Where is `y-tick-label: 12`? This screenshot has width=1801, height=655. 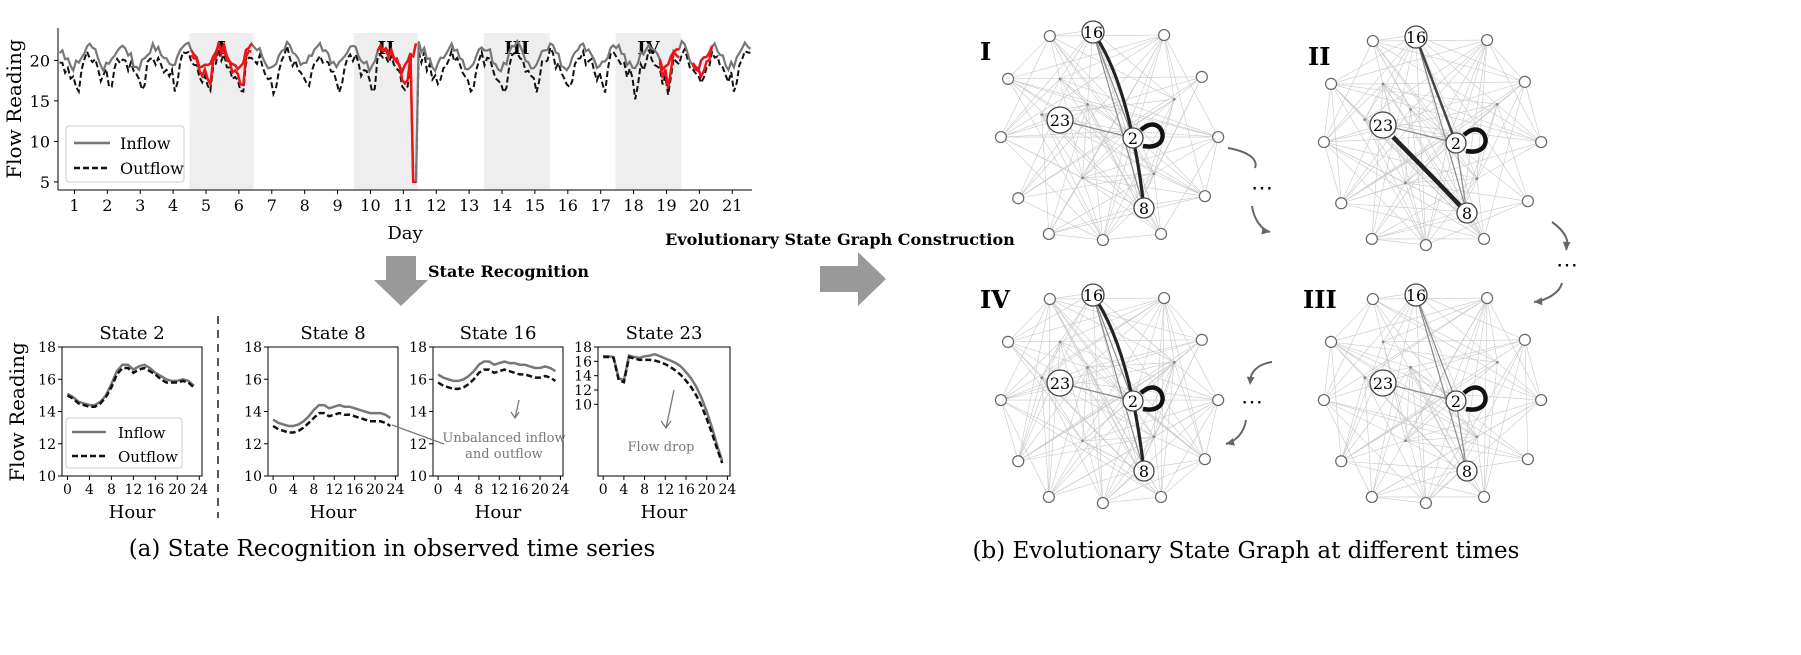 y-tick-label: 12 is located at coordinates (47, 445).